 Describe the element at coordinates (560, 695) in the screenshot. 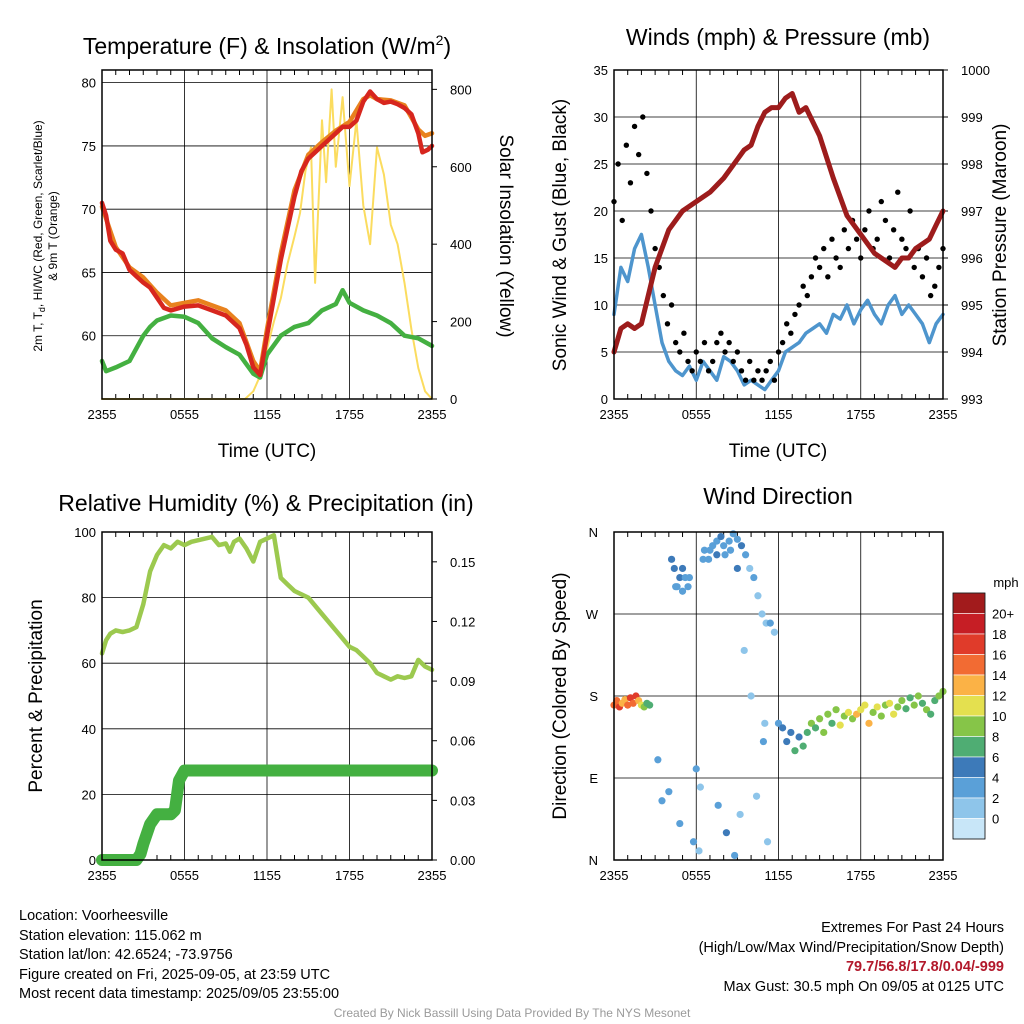

I see `wind-direction-ylabel: Direction (Colored By Speed)` at that location.